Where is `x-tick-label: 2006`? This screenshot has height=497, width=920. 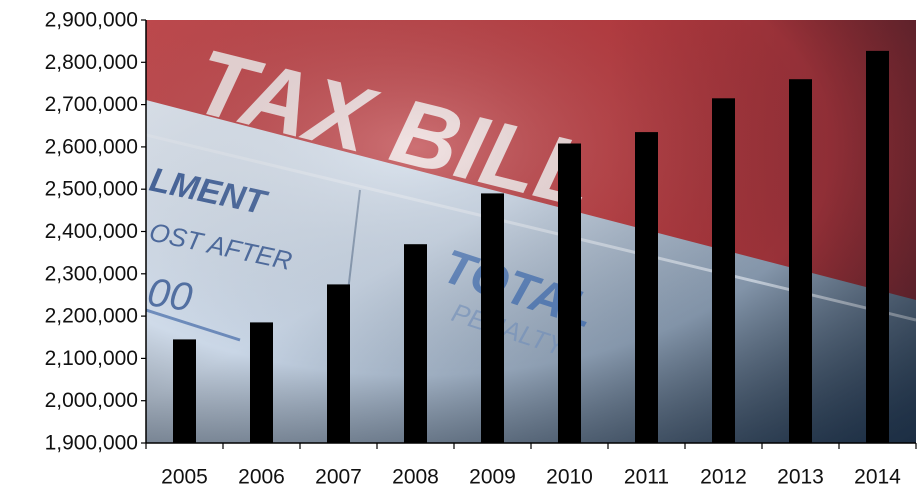 x-tick-label: 2006 is located at coordinates (261, 477).